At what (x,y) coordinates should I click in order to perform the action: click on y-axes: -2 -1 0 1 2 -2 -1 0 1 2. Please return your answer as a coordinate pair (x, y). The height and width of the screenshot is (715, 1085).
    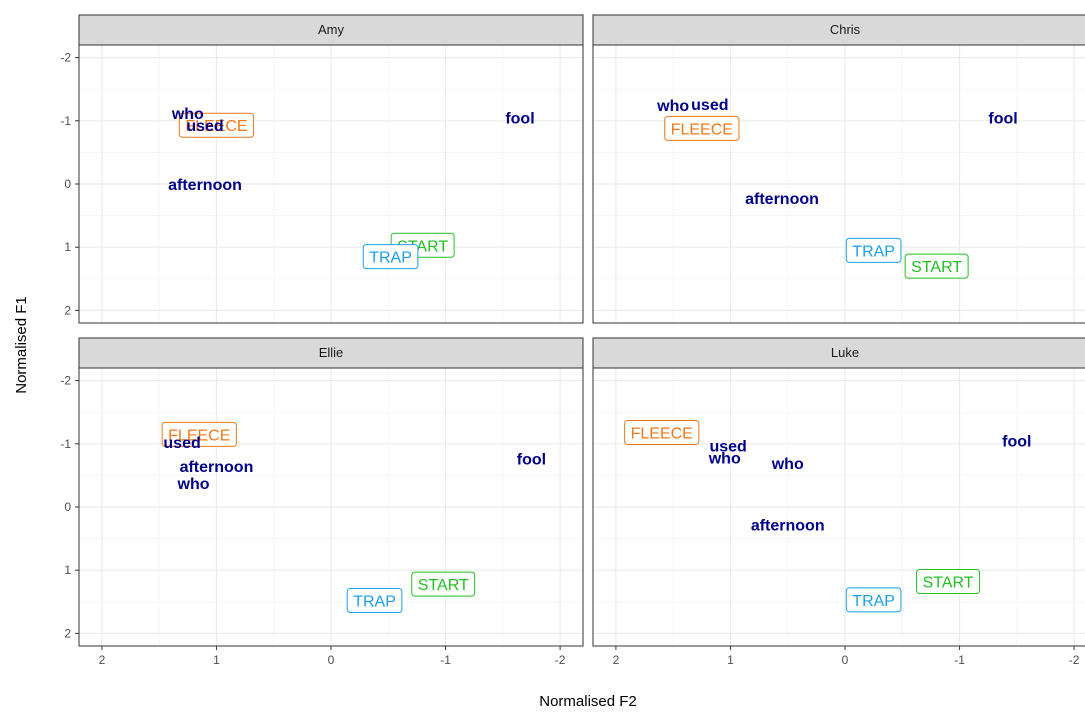
    Looking at the image, I should click on (69, 345).